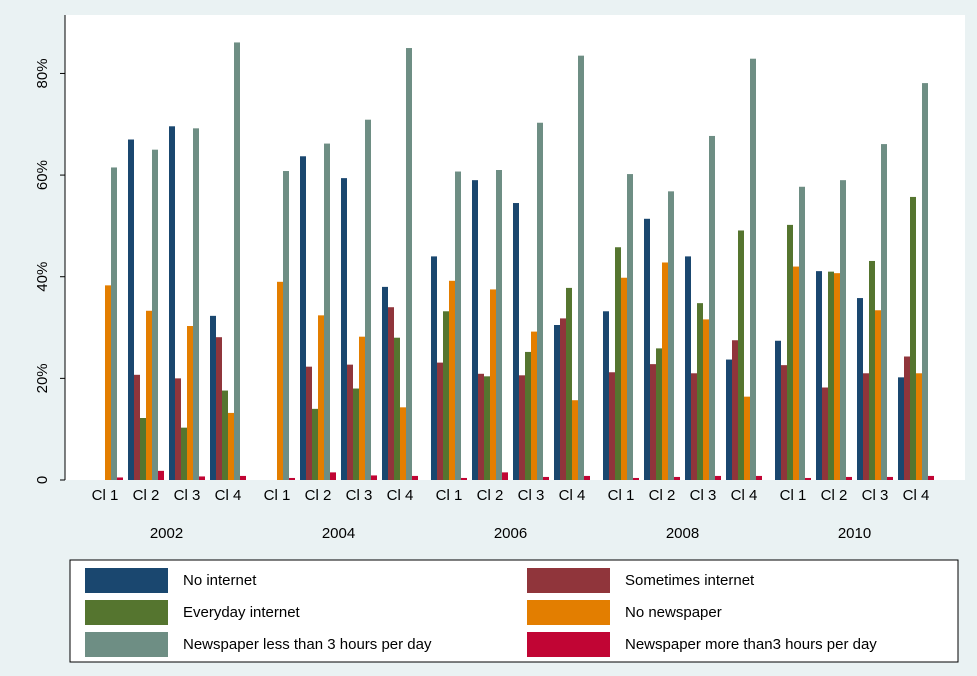 The image size is (977, 676). What do you see at coordinates (673, 612) in the screenshot?
I see `legend-label: No newspaper` at bounding box center [673, 612].